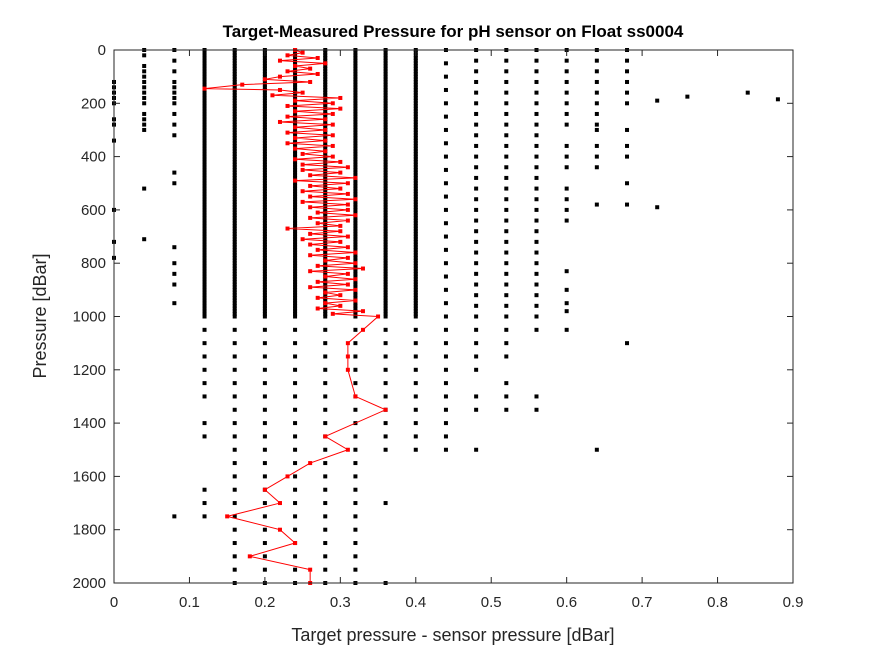  What do you see at coordinates (89, 530) in the screenshot?
I see `y-tick-label: 1800` at bounding box center [89, 530].